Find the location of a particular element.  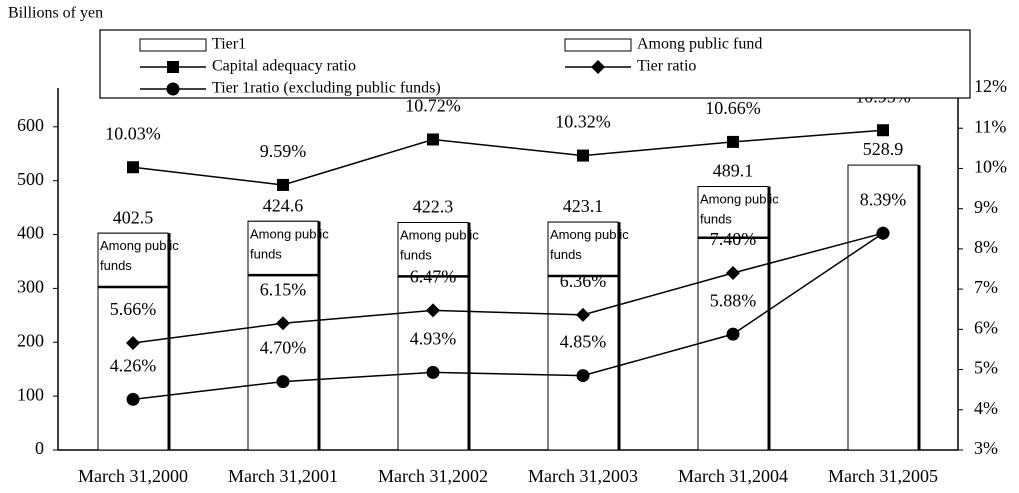

bar-label: 402.5 is located at coordinates (133, 217).